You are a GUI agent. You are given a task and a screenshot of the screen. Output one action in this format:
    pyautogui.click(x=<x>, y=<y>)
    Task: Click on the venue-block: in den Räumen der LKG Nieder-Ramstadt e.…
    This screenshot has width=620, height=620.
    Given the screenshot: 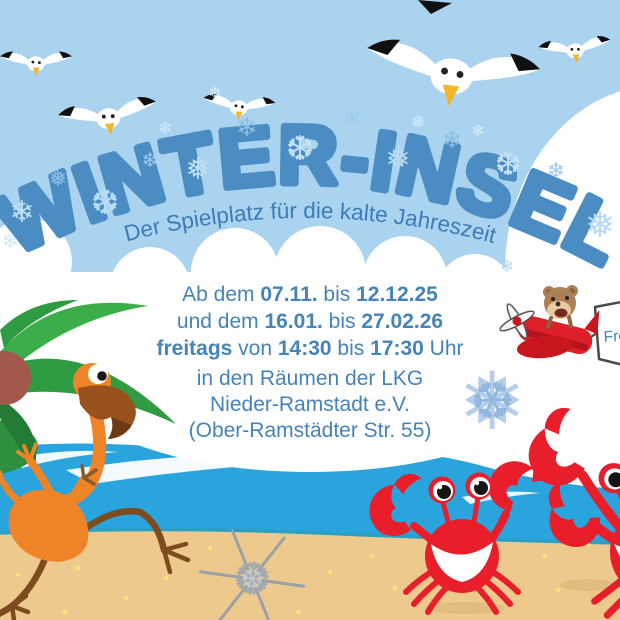 What is the action you would take?
    pyautogui.click(x=310, y=405)
    